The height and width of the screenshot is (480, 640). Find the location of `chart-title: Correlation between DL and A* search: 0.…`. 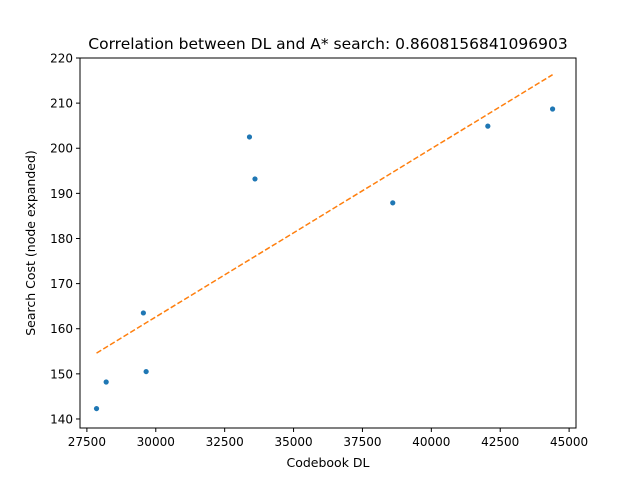

chart-title: Correlation between DL and A* search: 0.… is located at coordinates (327, 44).